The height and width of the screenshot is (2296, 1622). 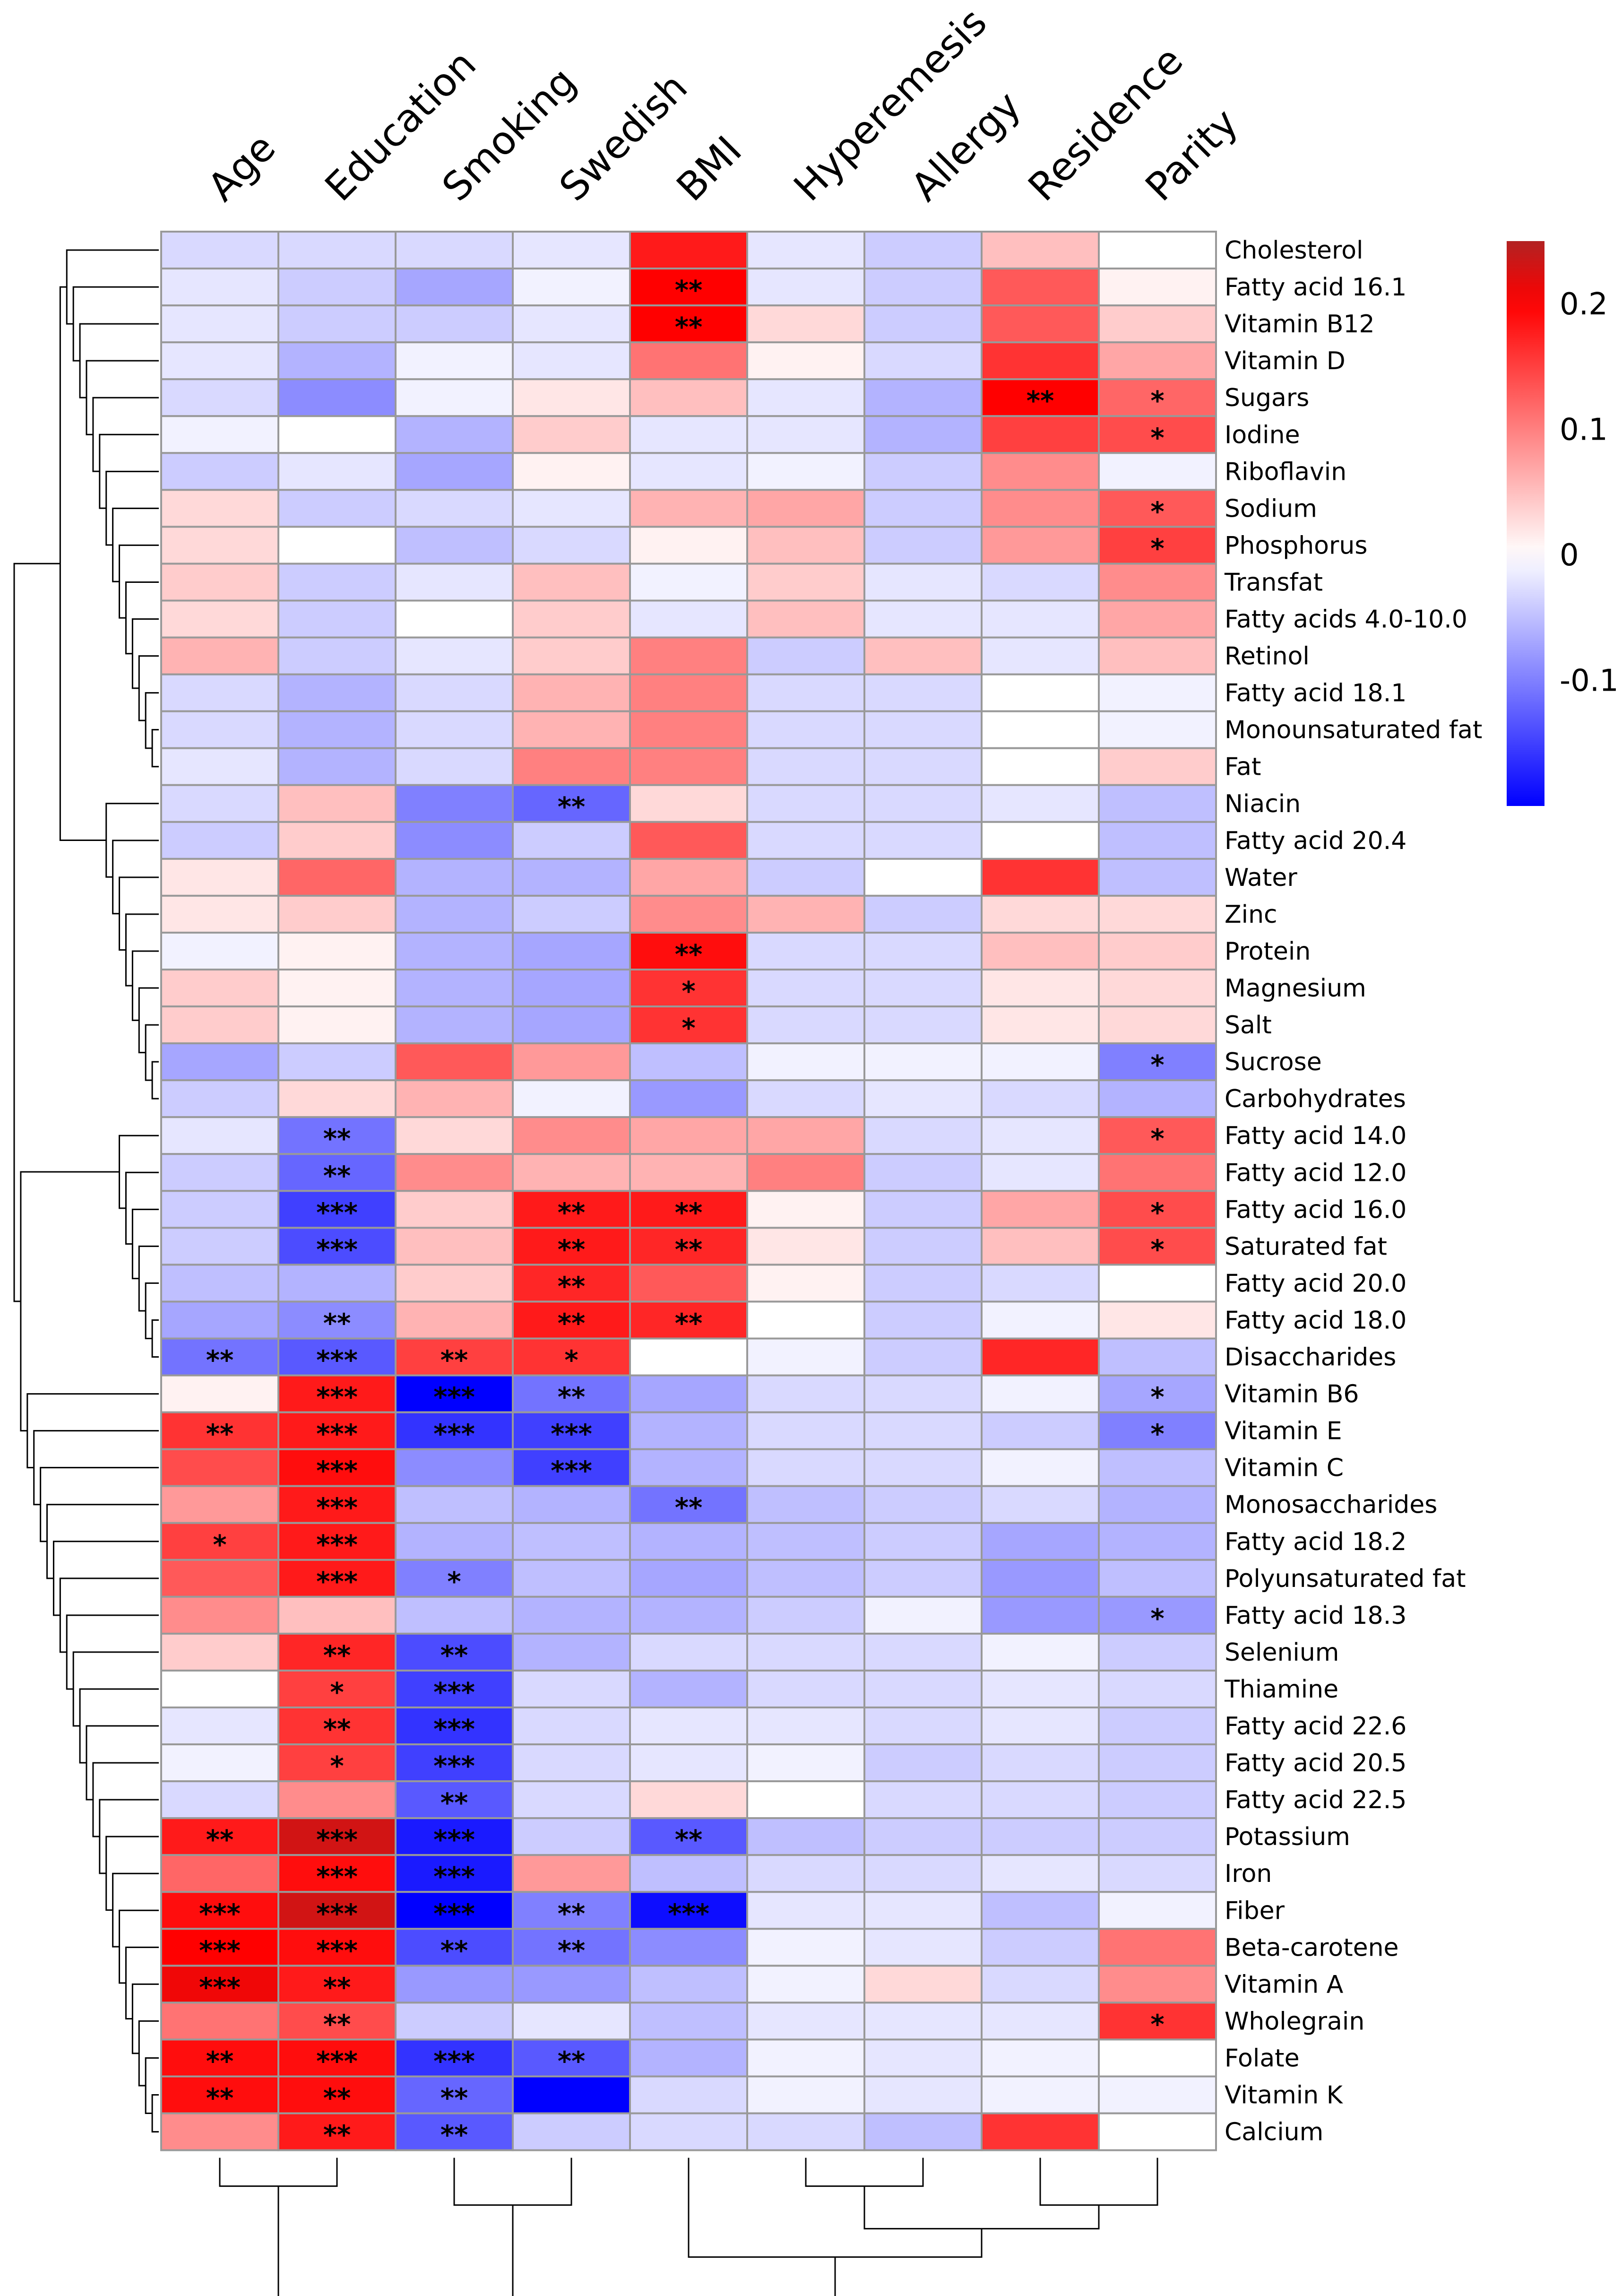 What do you see at coordinates (1281, 1689) in the screenshot?
I see `row-label: Thiamine` at bounding box center [1281, 1689].